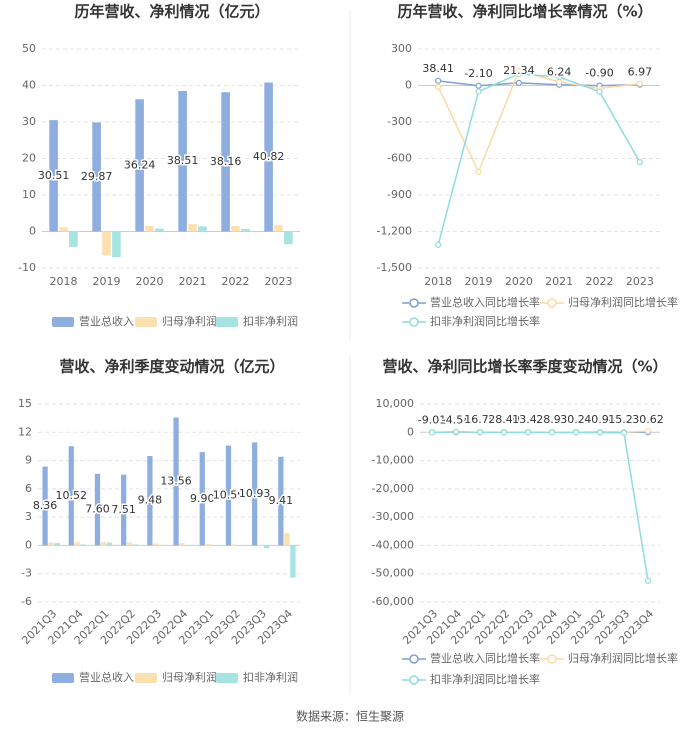 The width and height of the screenshot is (700, 734). I want to click on data-label: -2.10, so click(478, 73).